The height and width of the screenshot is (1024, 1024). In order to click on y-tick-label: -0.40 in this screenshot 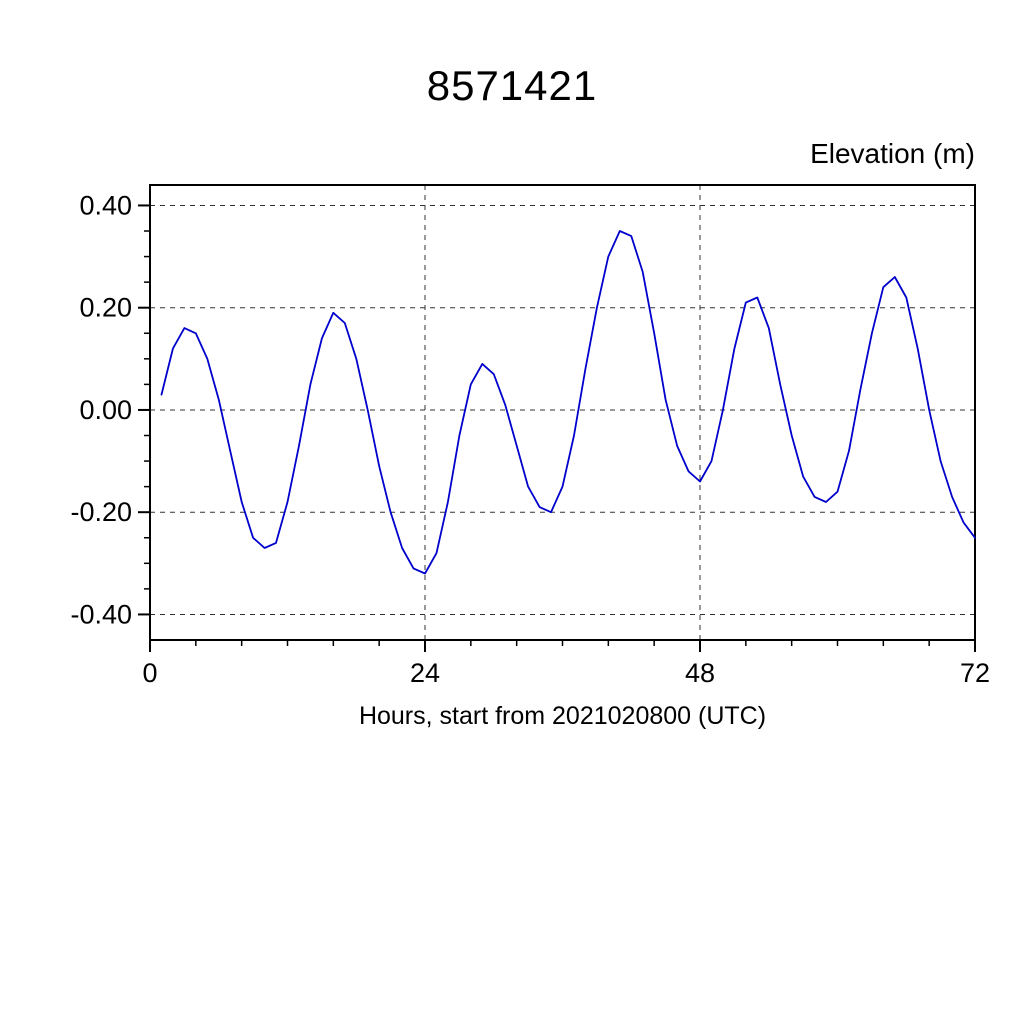, I will do `click(101, 614)`.